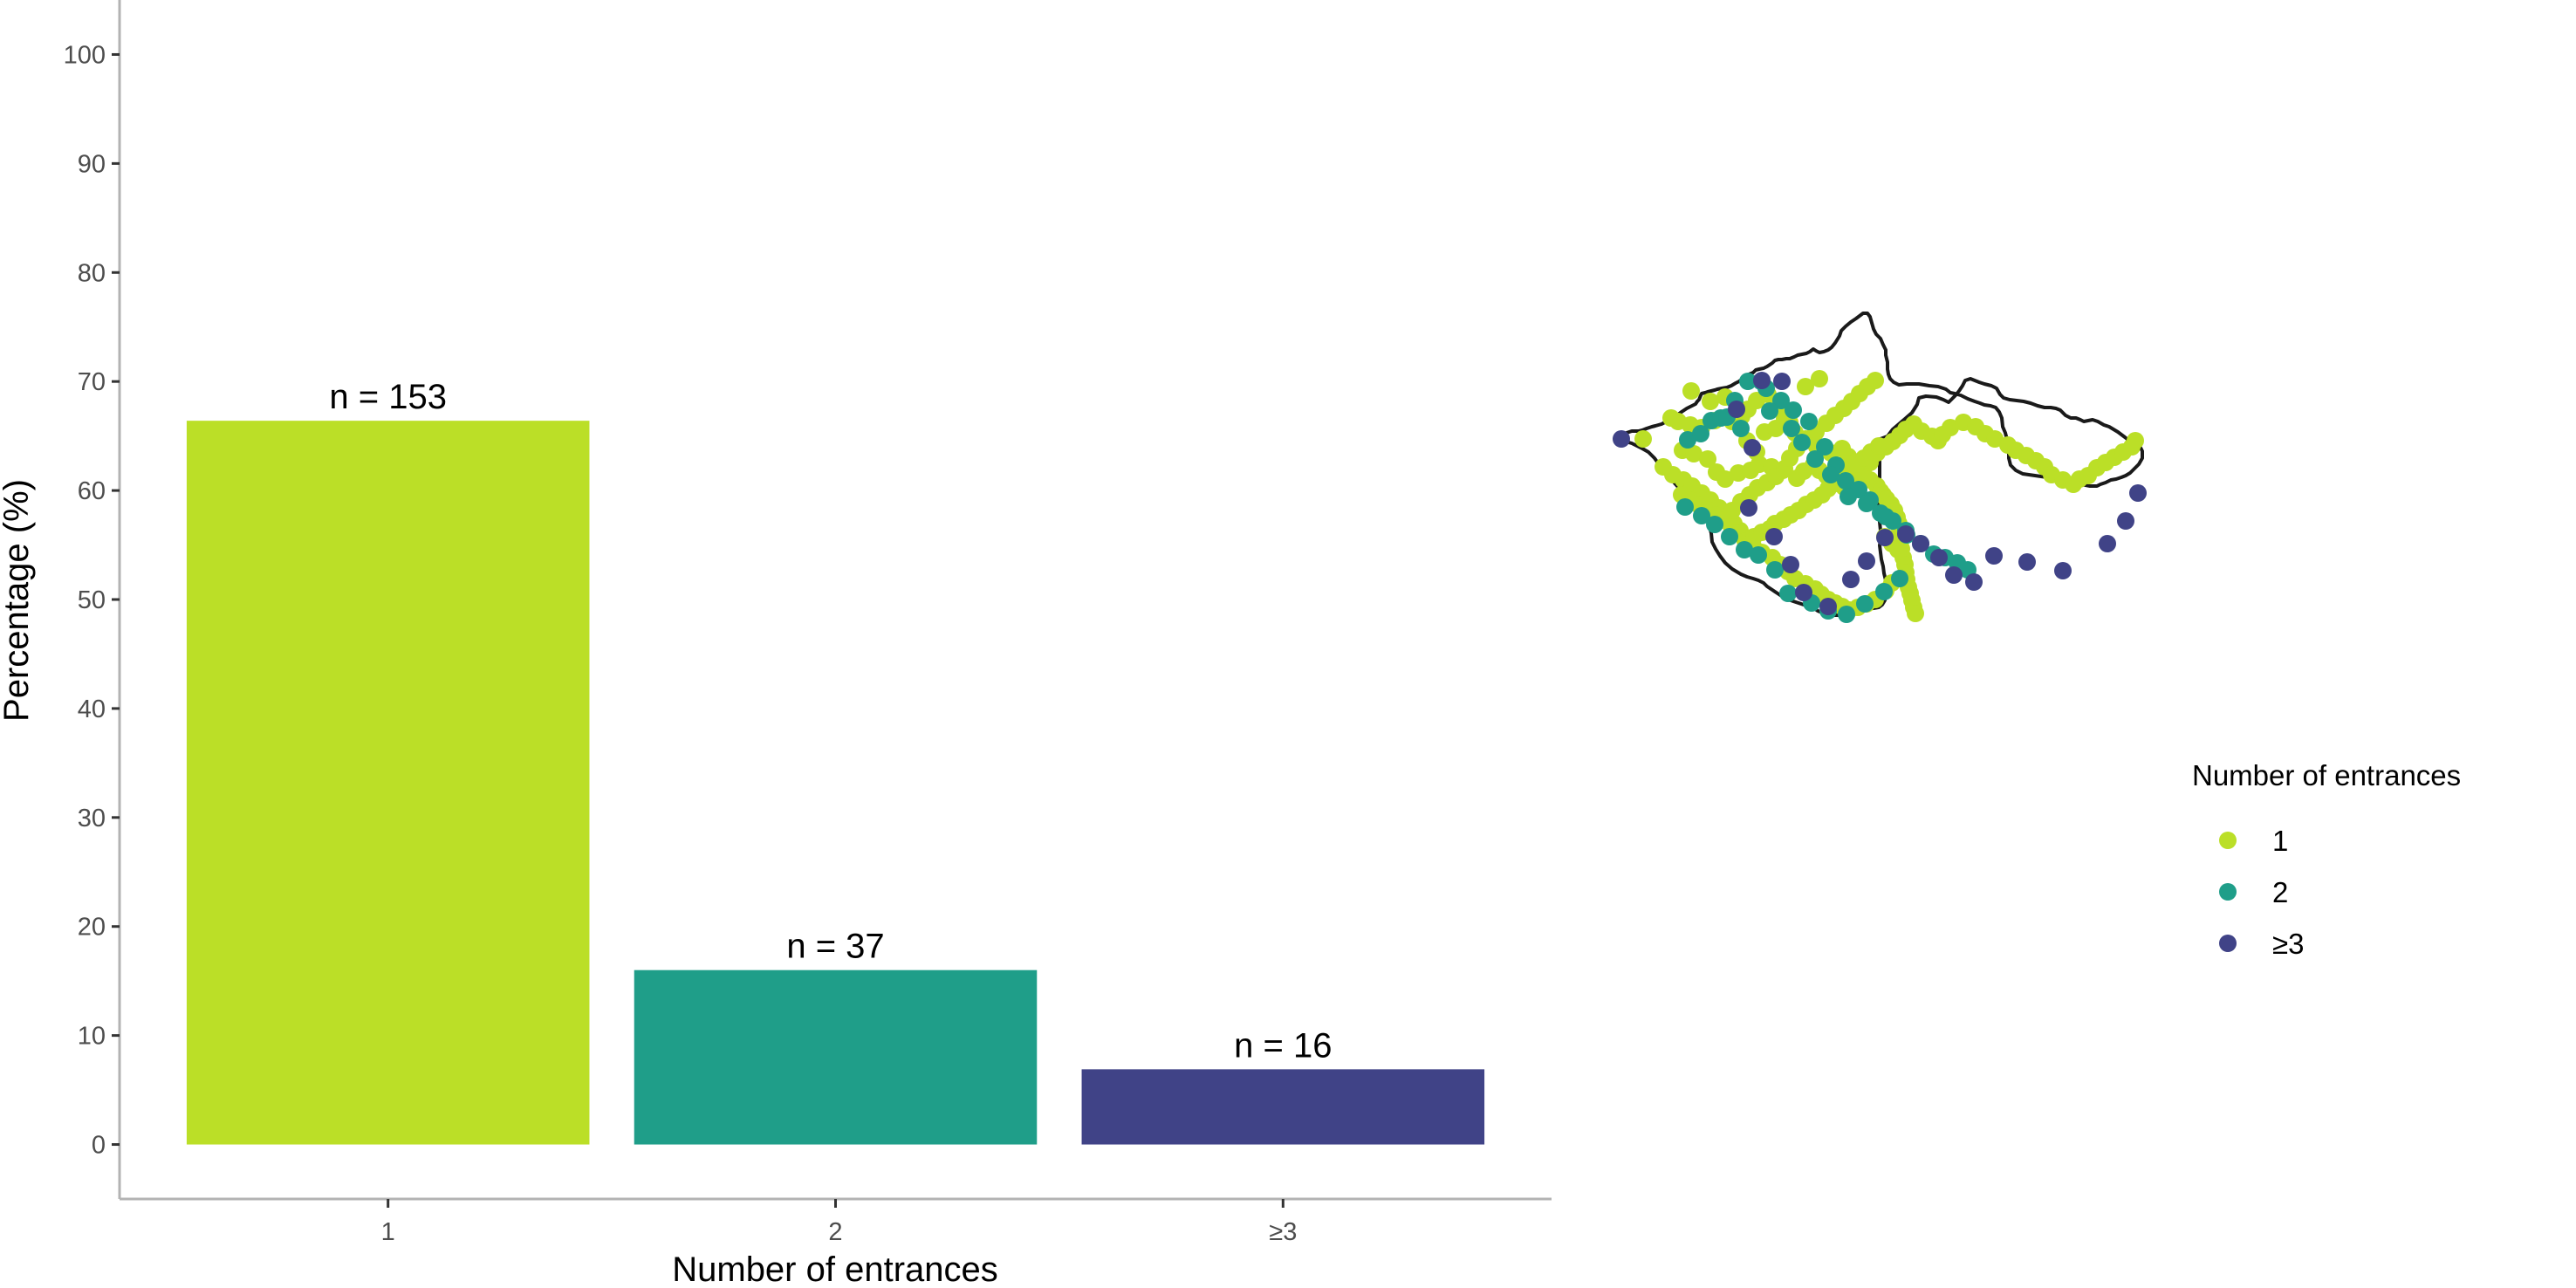 The image size is (2576, 1288). I want to click on x-axis-ticks: 1 2 ≥3, so click(839, 1223).